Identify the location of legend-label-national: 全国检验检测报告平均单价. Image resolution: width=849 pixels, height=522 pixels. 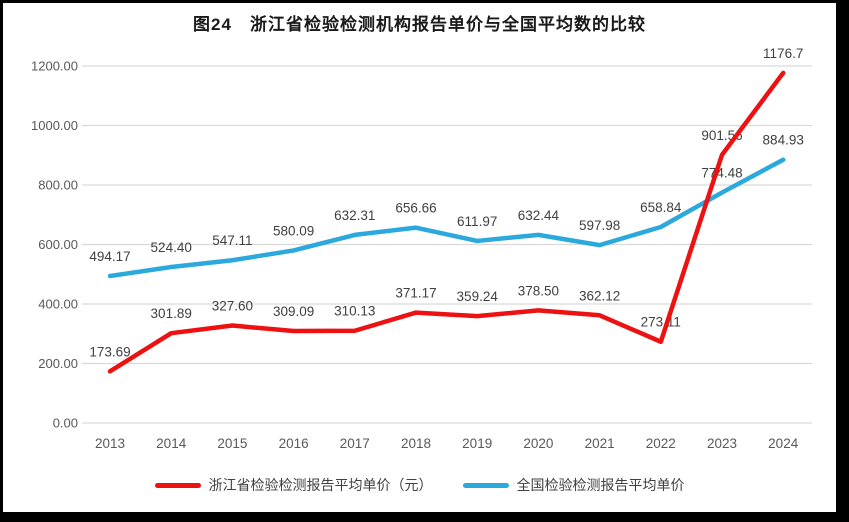
(600, 485).